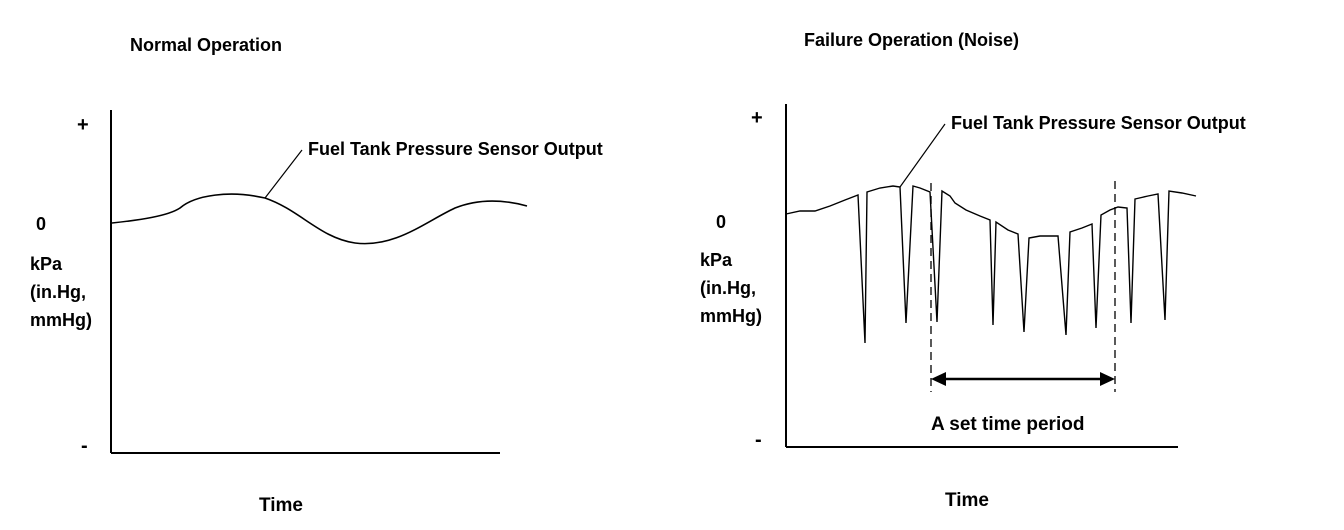 The image size is (1344, 530). What do you see at coordinates (716, 260) in the screenshot?
I see `right-y-unit-kpa: kPa` at bounding box center [716, 260].